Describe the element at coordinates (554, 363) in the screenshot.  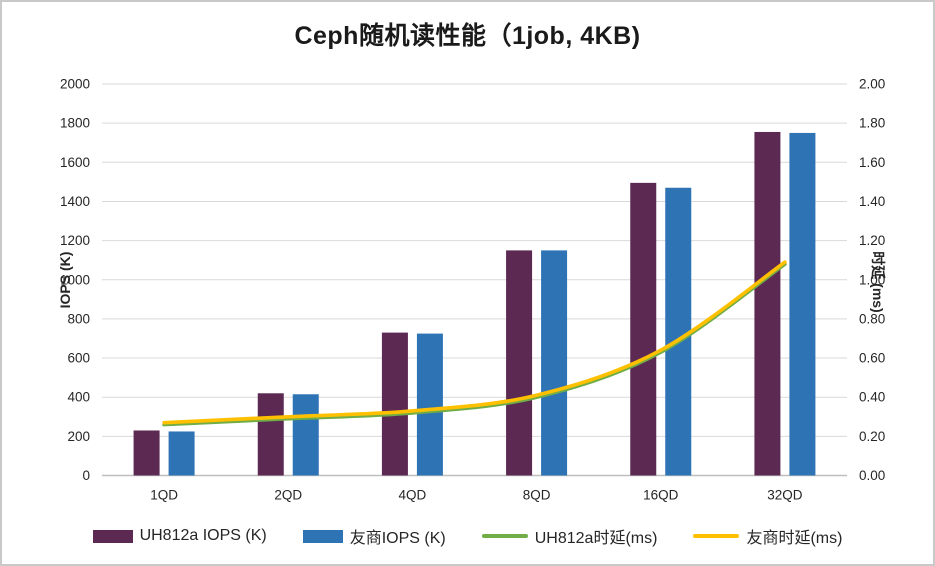
I see `bar-youshang-8qd` at that location.